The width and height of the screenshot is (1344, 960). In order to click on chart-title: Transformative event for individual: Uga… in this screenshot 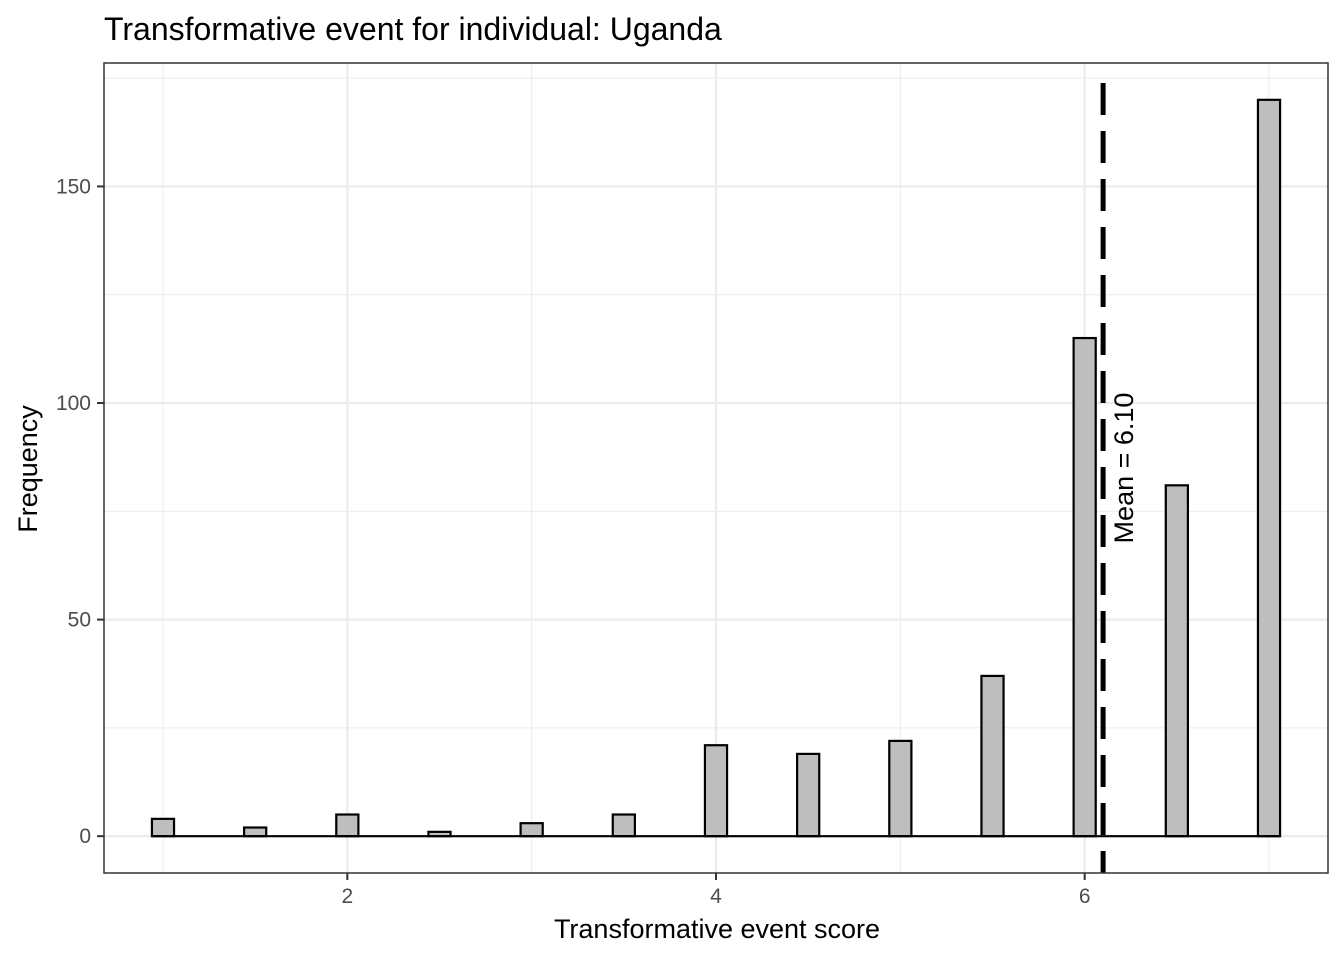, I will do `click(413, 29)`.